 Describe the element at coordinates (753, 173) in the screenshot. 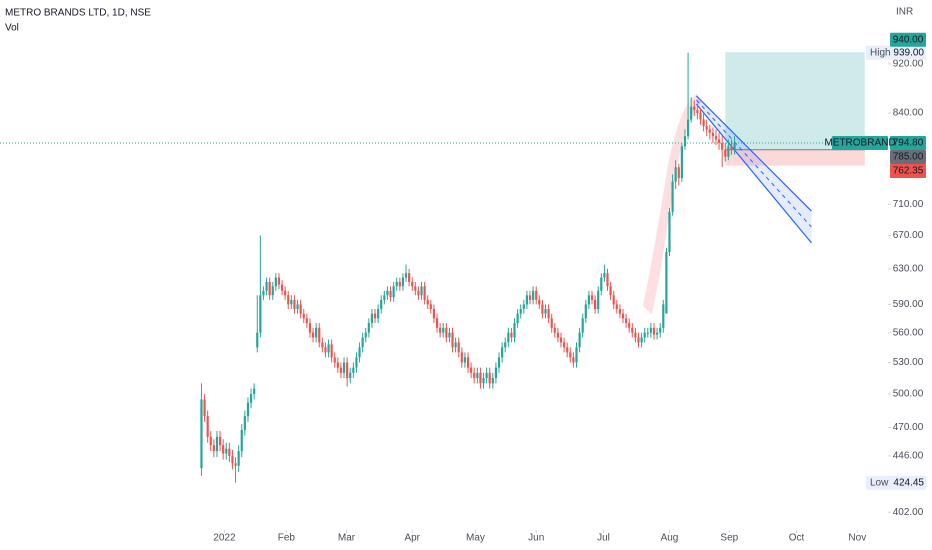

I see `channel-lower` at that location.